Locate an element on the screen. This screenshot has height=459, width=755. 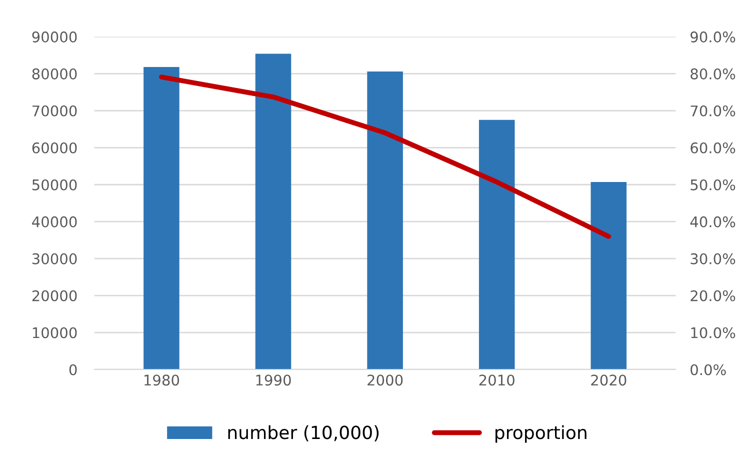
x-tick-label: 2020 is located at coordinates (608, 380).